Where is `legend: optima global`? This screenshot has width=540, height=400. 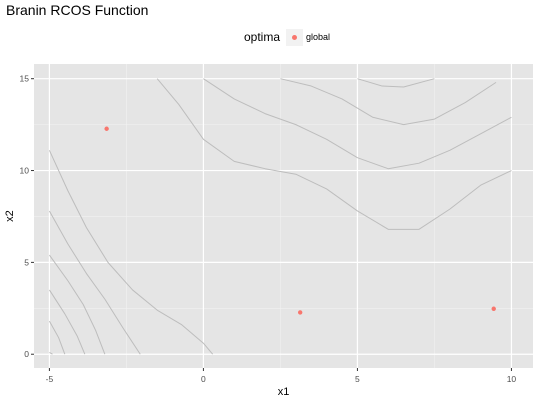
legend: optima global is located at coordinates (287, 37).